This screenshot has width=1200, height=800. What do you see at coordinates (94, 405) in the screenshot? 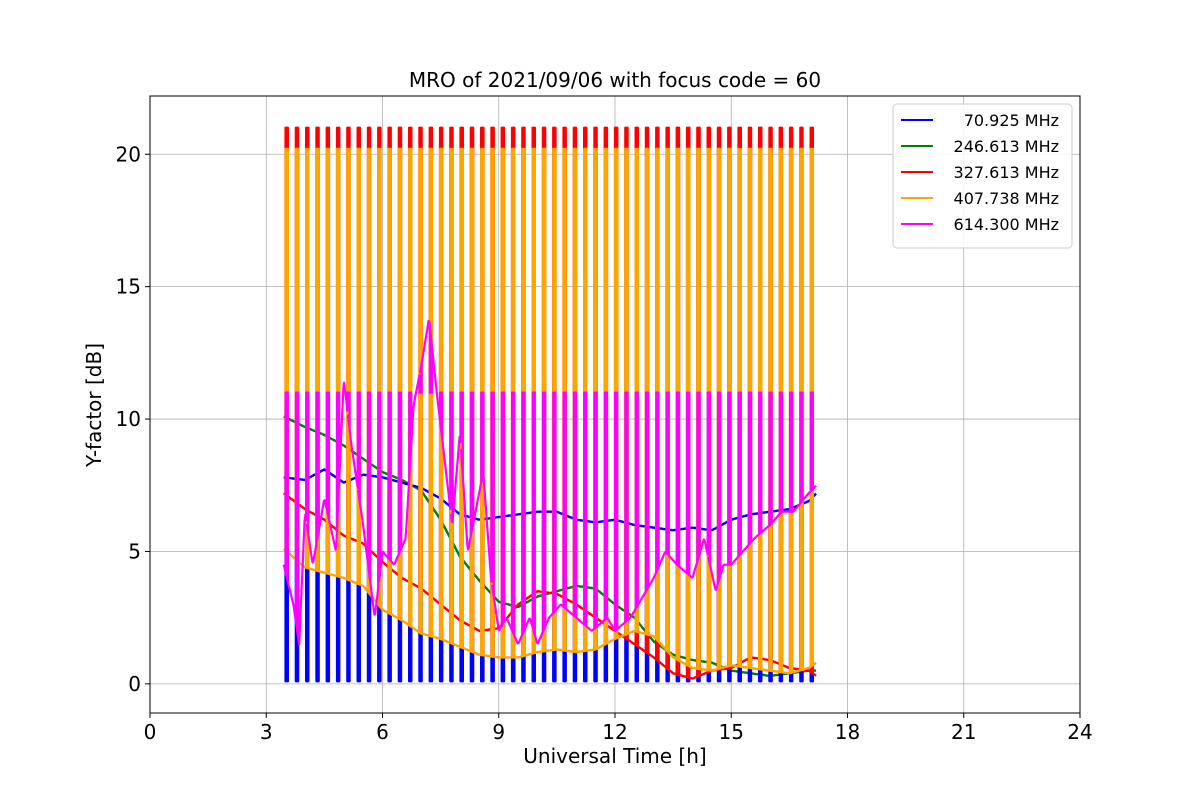
I see `y-axis-label: Y-factor [dB]` at bounding box center [94, 405].